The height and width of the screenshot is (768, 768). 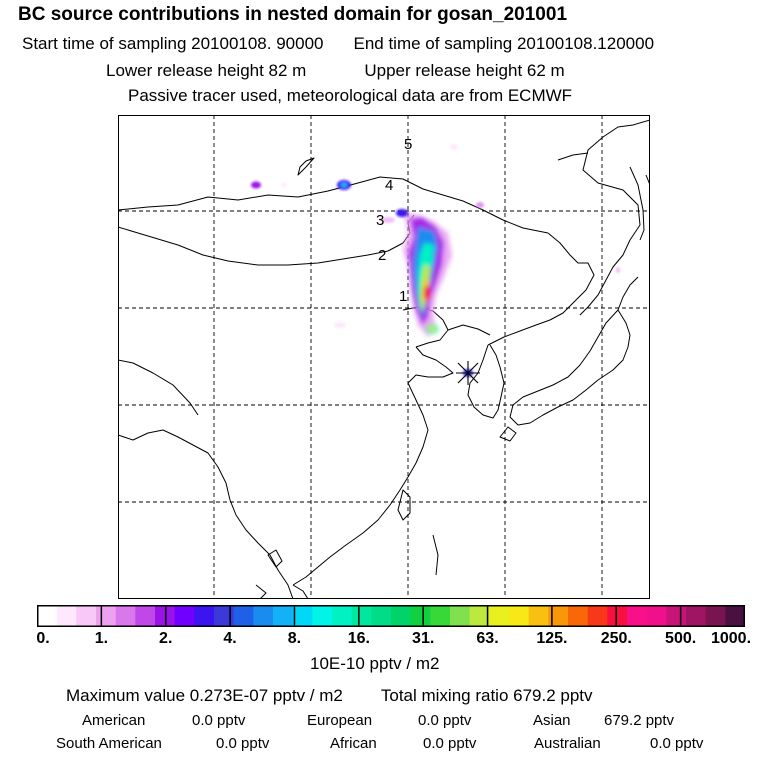 I want to click on maximum-value: Maximum value 0.273E-07 pptv / m2, so click(x=204, y=695).